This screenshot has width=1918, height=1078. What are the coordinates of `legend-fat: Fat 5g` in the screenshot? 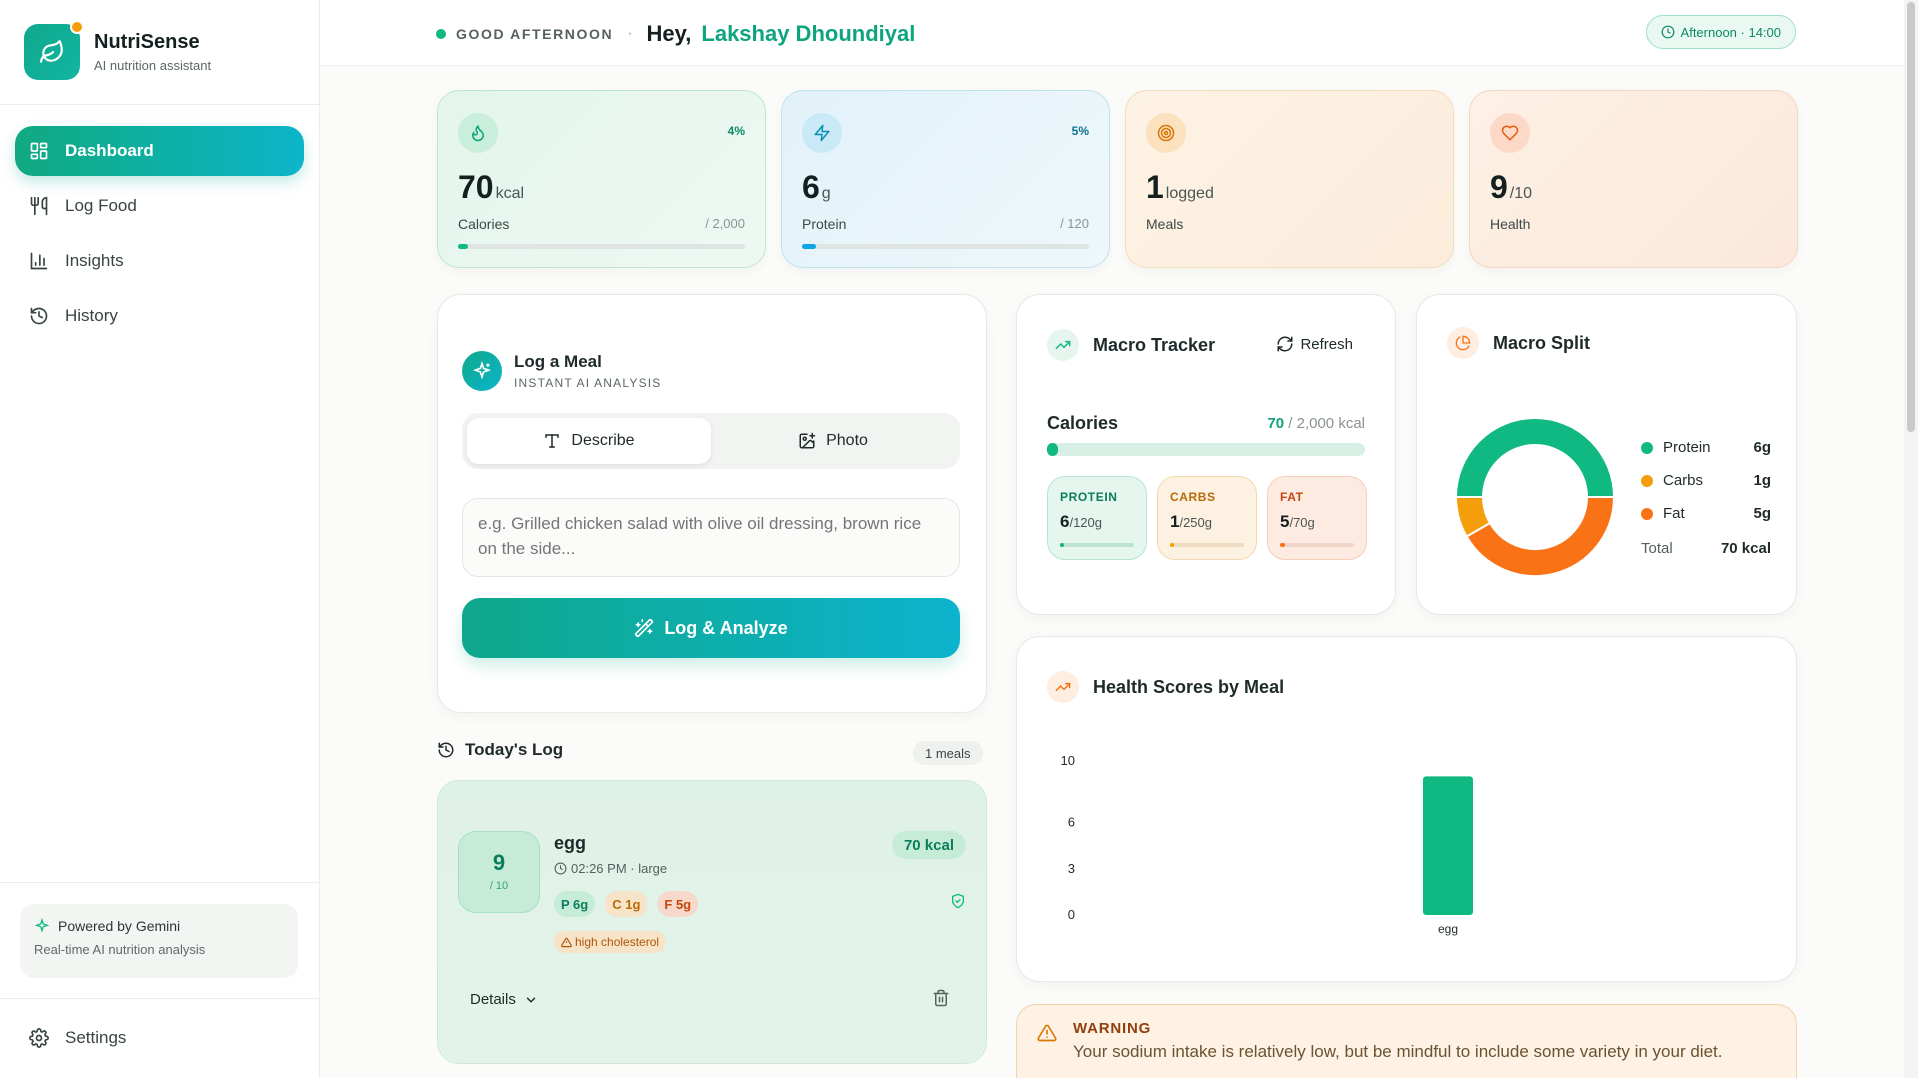 It's located at (1706, 513).